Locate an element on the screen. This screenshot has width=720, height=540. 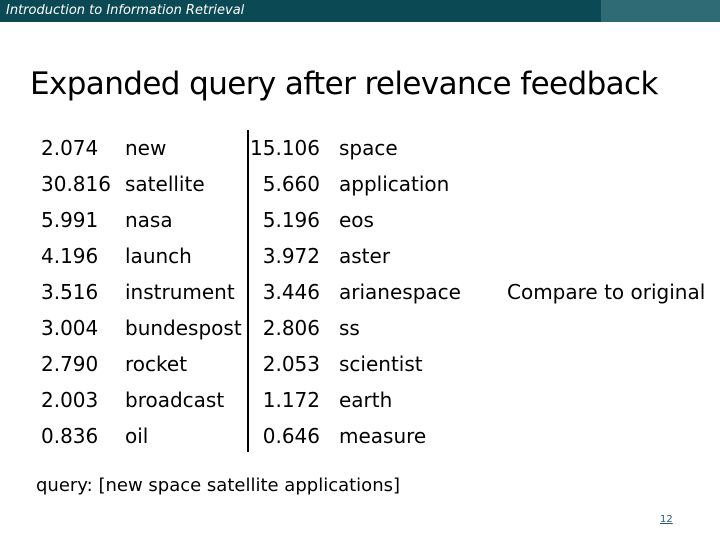
slide-title: Expanded query after relevance feedback is located at coordinates (344, 84).